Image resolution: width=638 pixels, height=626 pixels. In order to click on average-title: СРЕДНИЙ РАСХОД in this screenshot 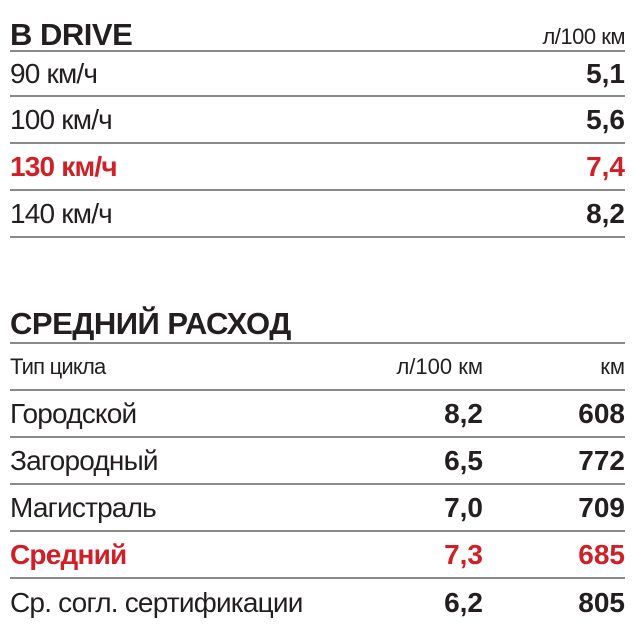, I will do `click(150, 323)`.